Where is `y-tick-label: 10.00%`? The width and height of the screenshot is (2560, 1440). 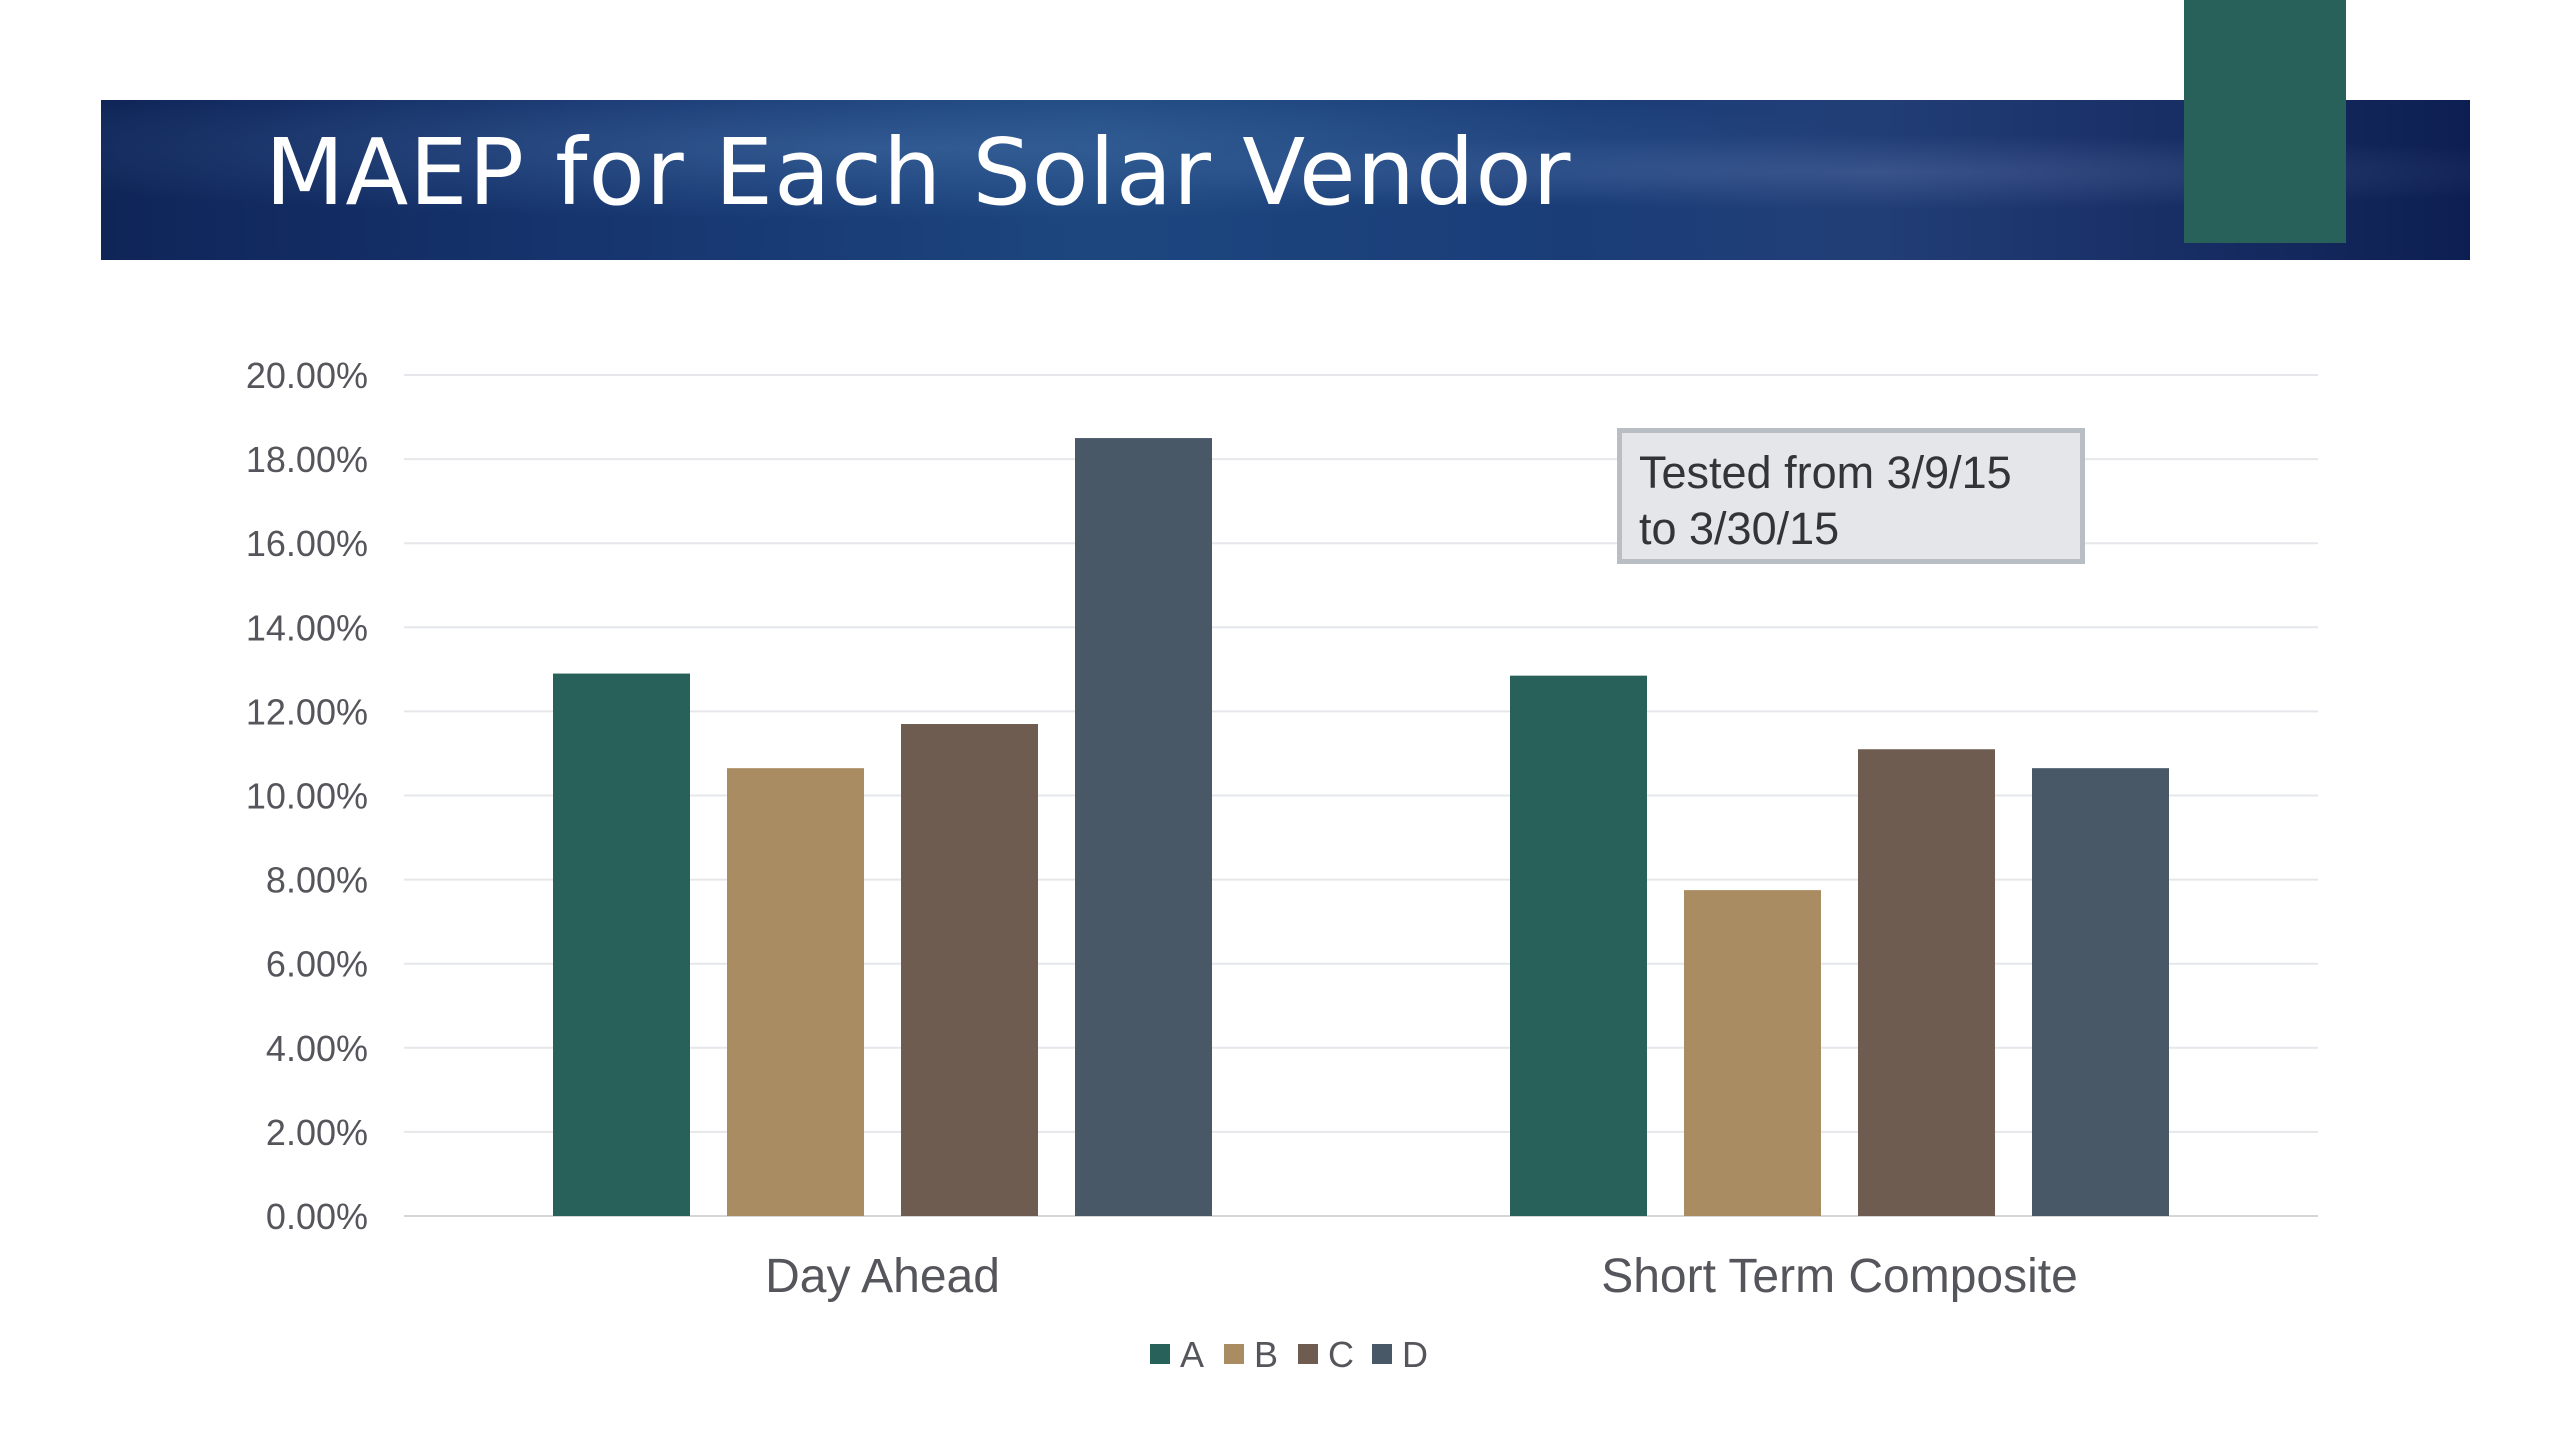 y-tick-label: 10.00% is located at coordinates (307, 796).